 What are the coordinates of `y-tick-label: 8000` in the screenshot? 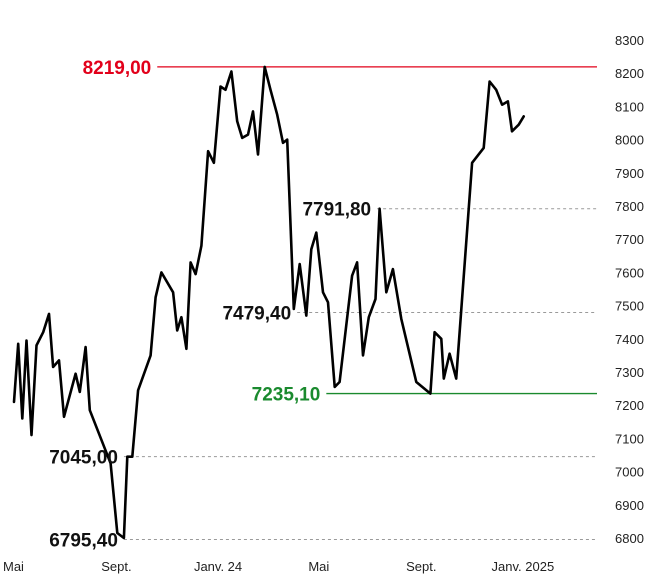 It's located at (629, 140).